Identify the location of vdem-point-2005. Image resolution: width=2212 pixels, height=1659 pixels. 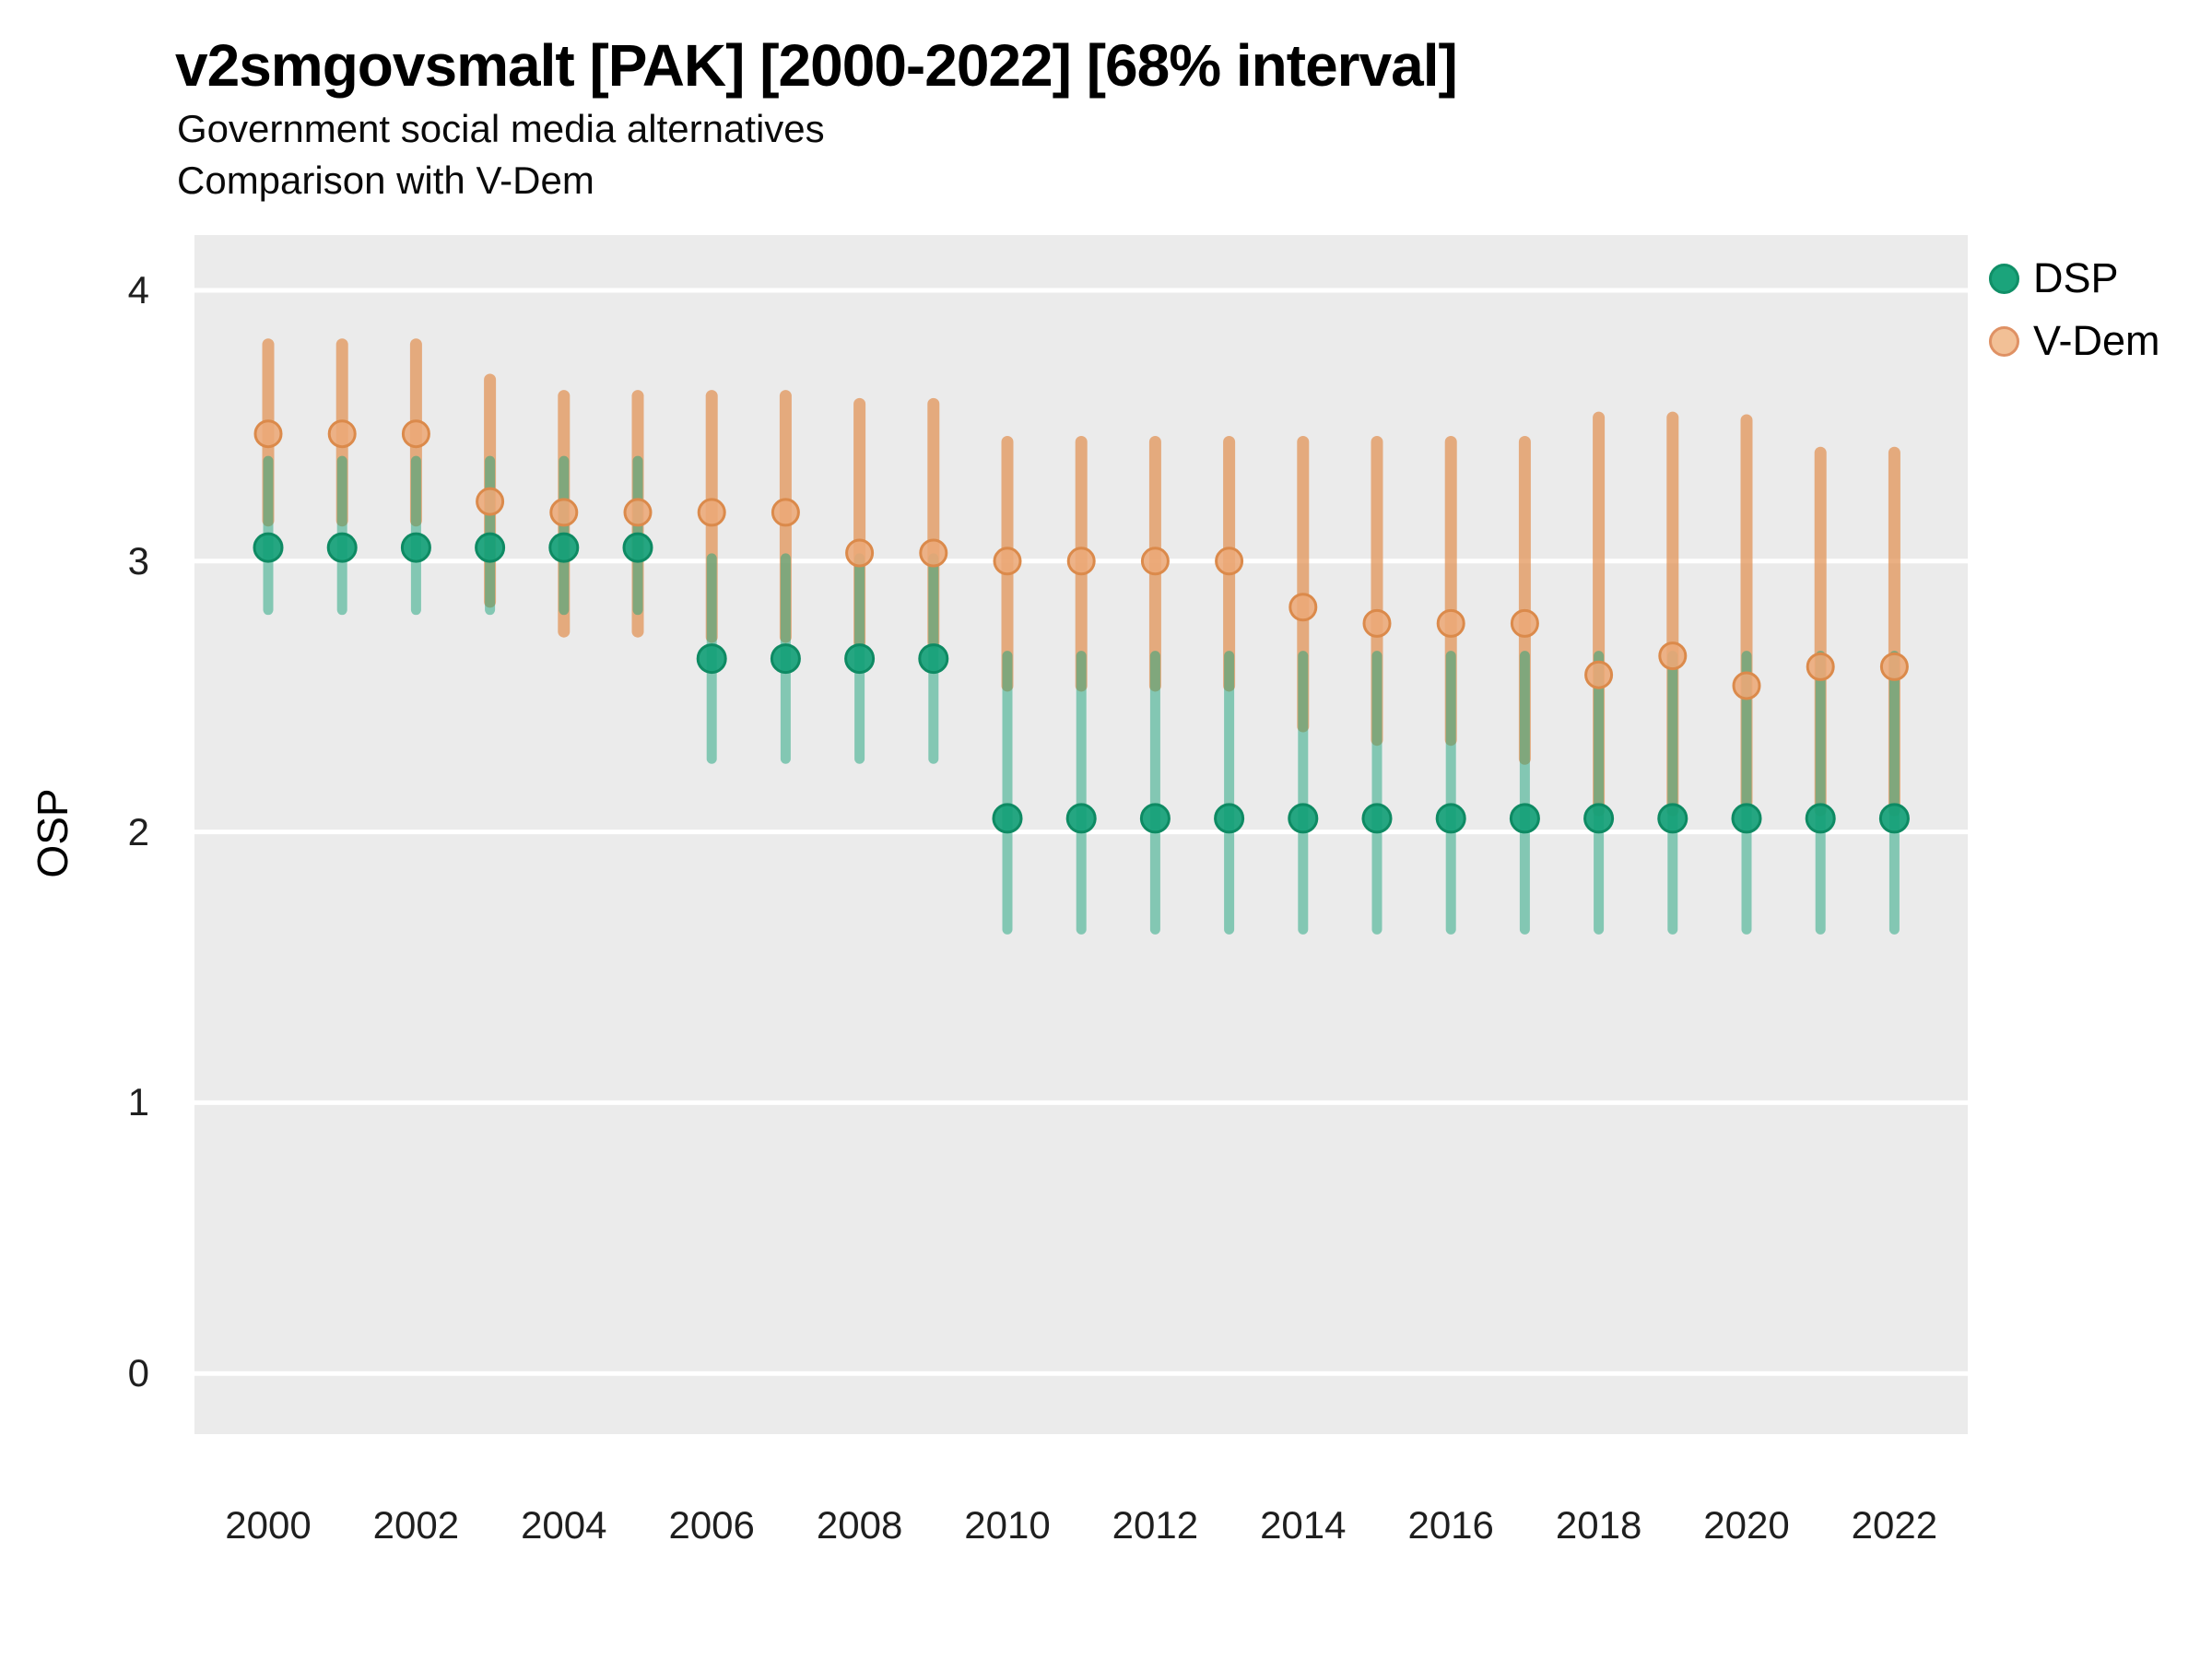
(638, 512).